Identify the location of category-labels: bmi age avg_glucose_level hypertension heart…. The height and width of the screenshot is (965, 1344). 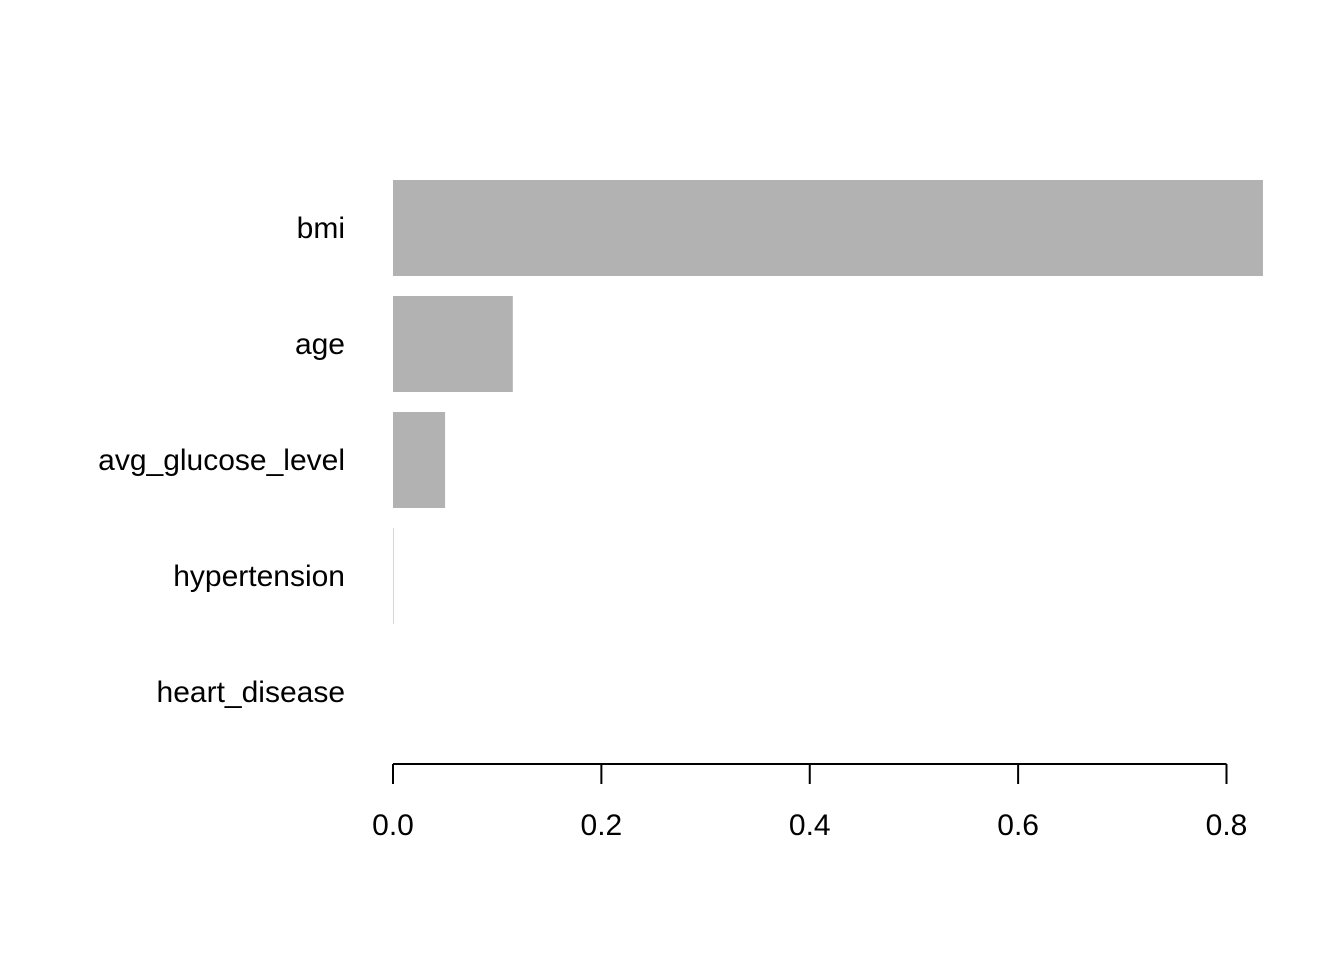
(221, 460).